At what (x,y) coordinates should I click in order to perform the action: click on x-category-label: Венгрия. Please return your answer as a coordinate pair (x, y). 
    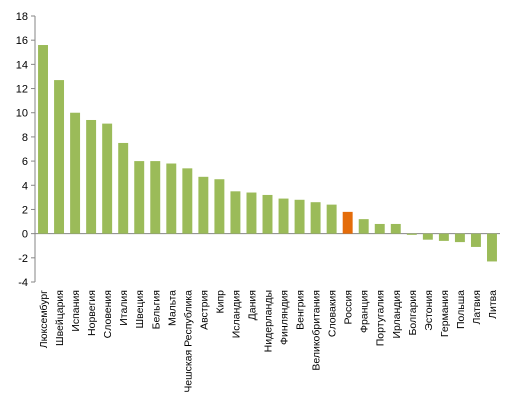
    Looking at the image, I should click on (301, 310).